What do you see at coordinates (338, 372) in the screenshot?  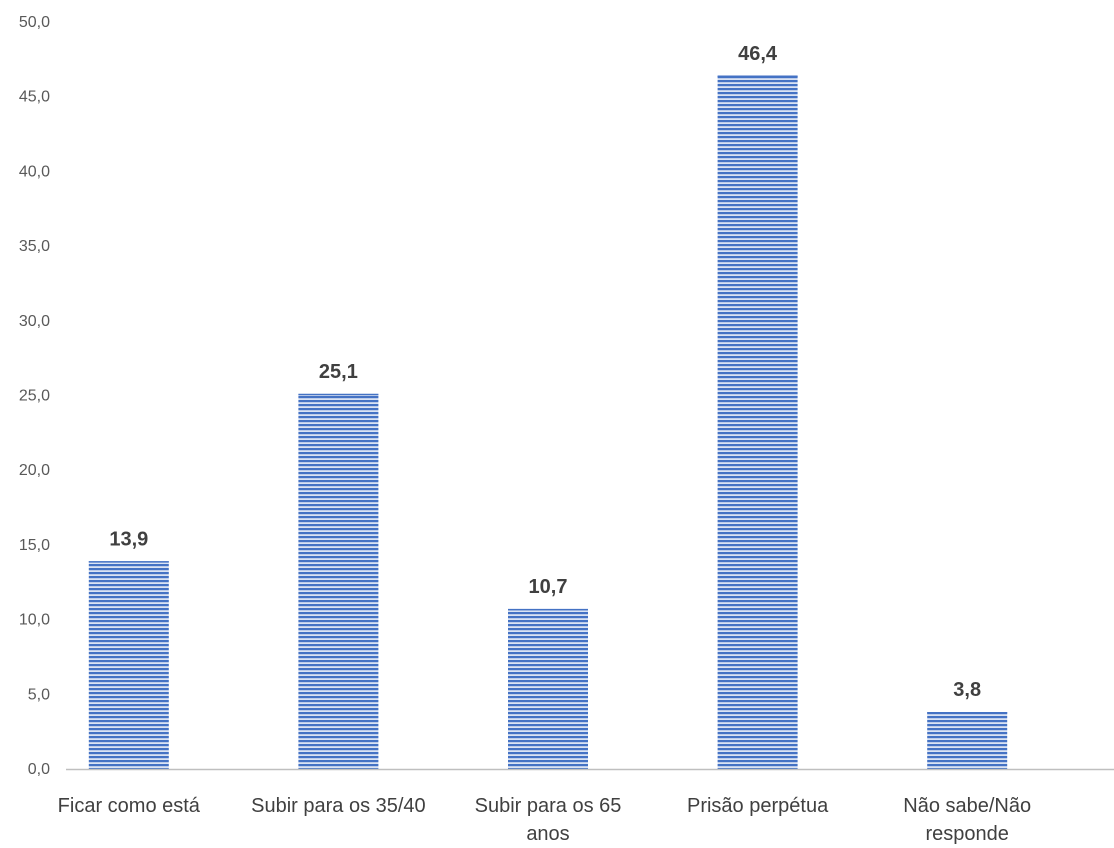 I see `data-label: 25,1` at bounding box center [338, 372].